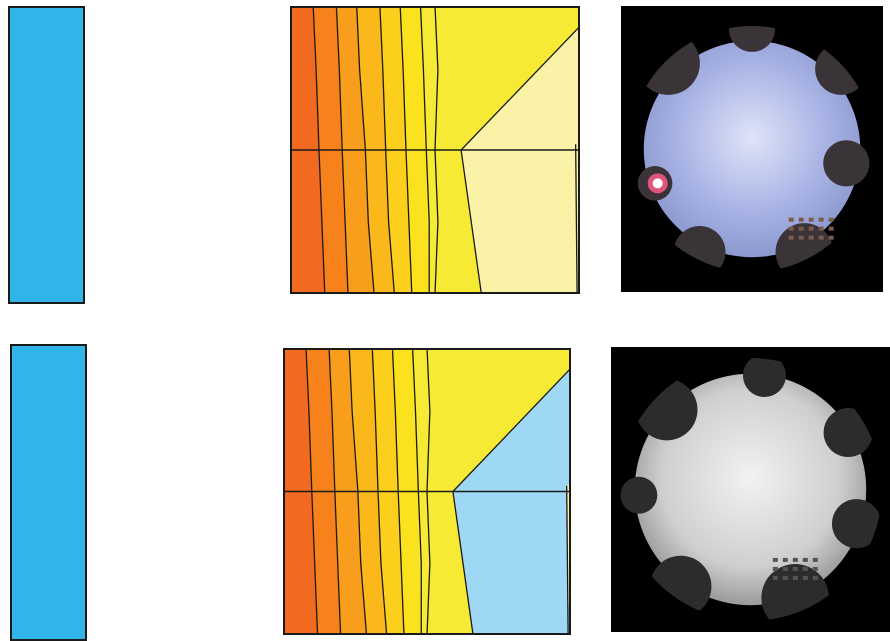 This screenshot has width=890, height=641. What do you see at coordinates (657, 183) in the screenshot?
I see `sun-core` at bounding box center [657, 183].